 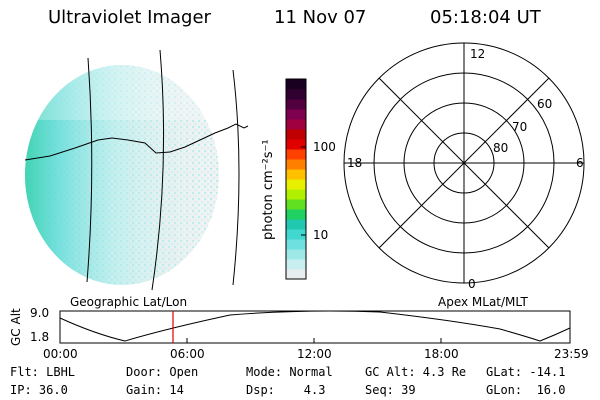 What do you see at coordinates (187, 354) in the screenshot?
I see `time-tick-0600: 06:00` at bounding box center [187, 354].